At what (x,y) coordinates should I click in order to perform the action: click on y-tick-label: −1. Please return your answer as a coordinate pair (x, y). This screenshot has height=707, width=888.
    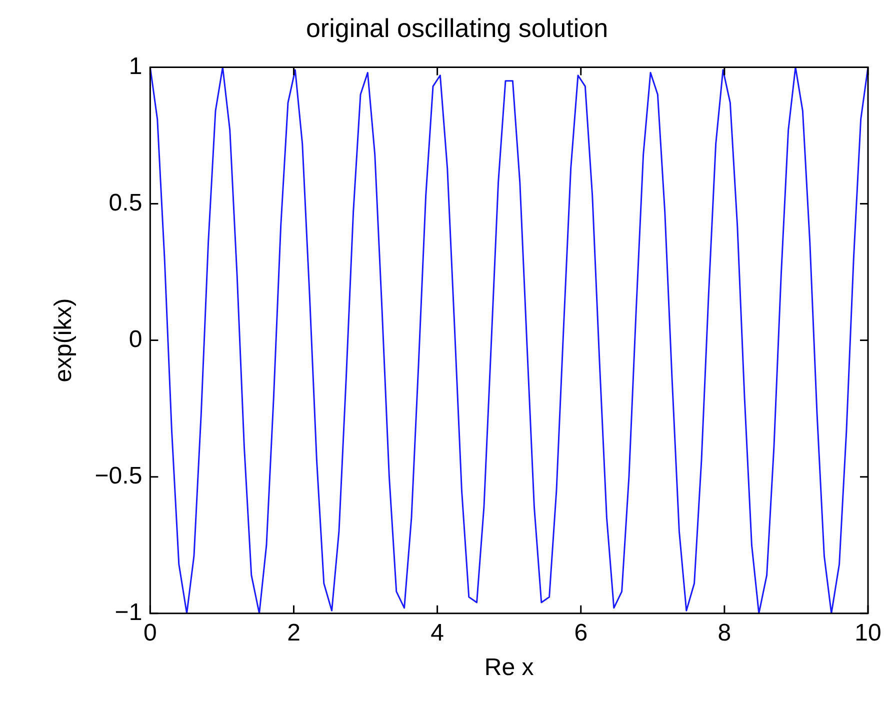
    Looking at the image, I should click on (128, 612).